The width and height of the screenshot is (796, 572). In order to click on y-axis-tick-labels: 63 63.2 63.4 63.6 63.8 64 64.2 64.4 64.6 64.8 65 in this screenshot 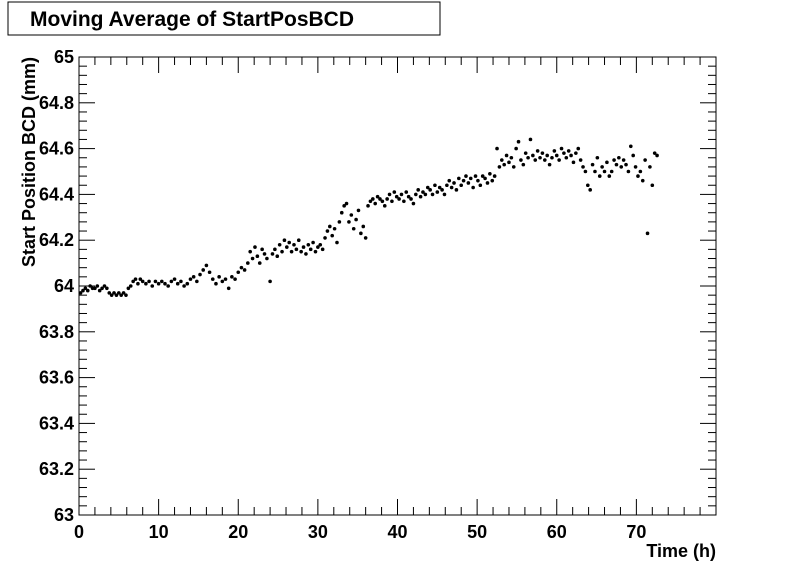, I will do `click(56, 286)`.